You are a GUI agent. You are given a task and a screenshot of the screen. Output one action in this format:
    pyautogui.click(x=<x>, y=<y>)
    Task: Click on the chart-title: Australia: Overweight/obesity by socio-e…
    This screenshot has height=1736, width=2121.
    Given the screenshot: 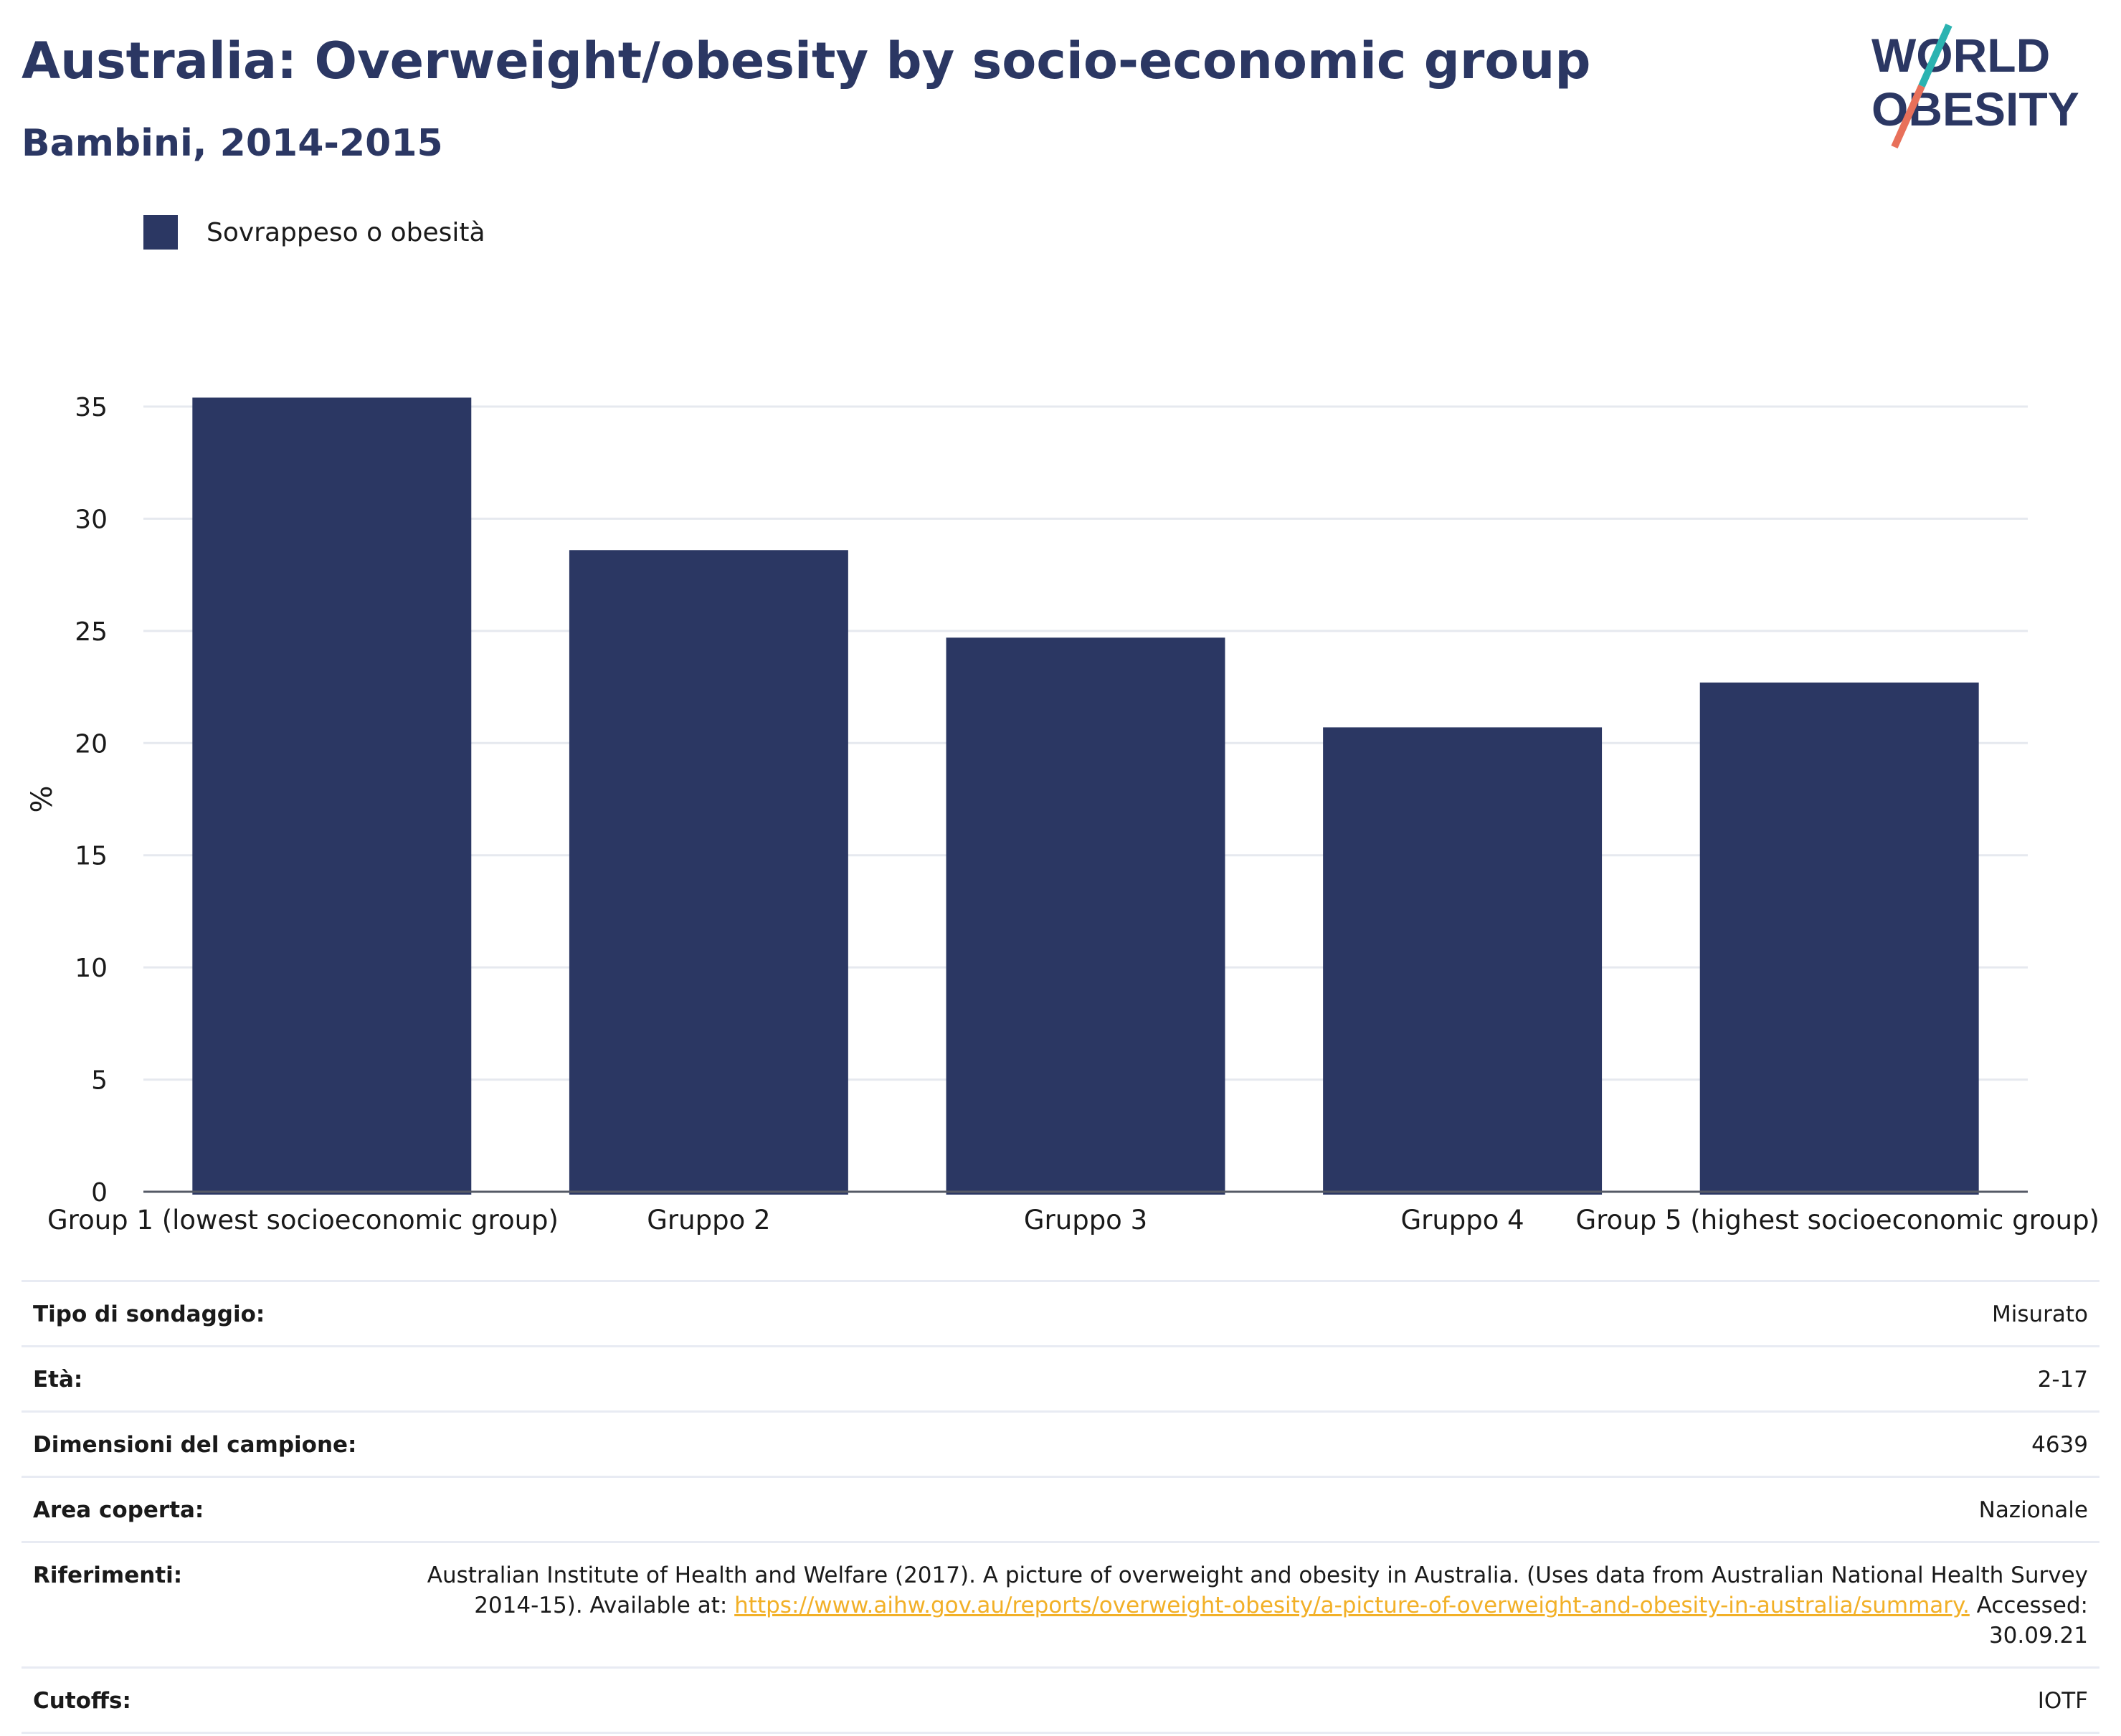 What is the action you would take?
    pyautogui.click(x=806, y=61)
    